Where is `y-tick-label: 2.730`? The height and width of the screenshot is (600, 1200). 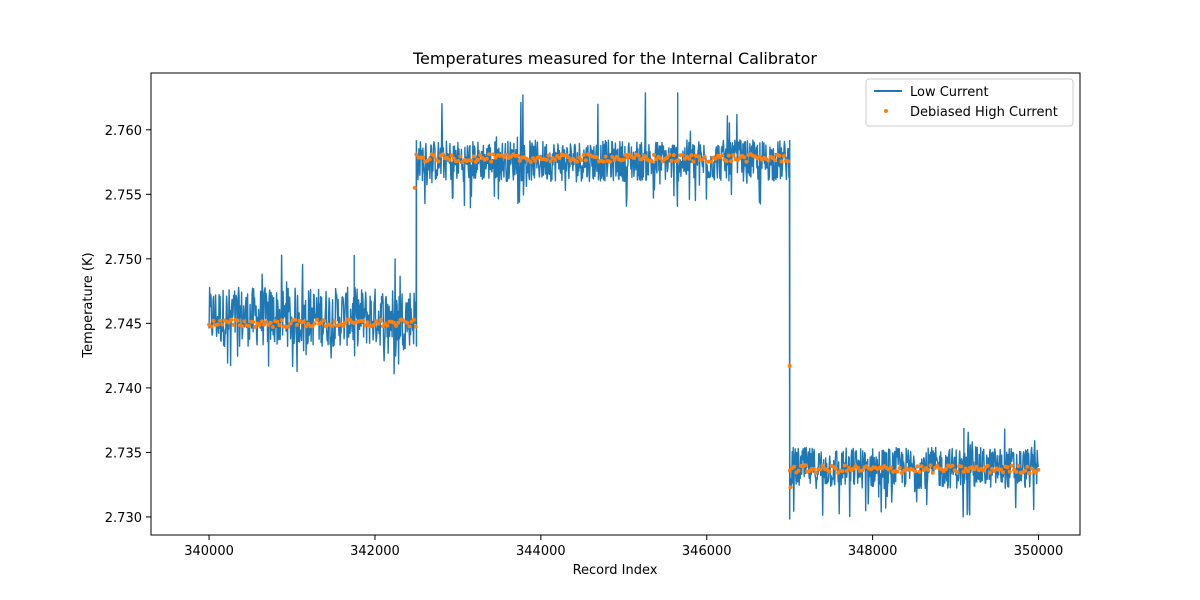 y-tick-label: 2.730 is located at coordinates (123, 518).